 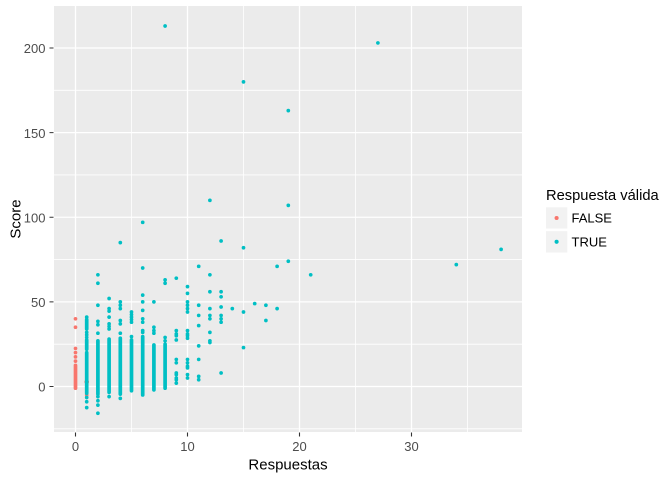 What do you see at coordinates (16, 218) in the screenshot?
I see `svg-text: Score` at bounding box center [16, 218].